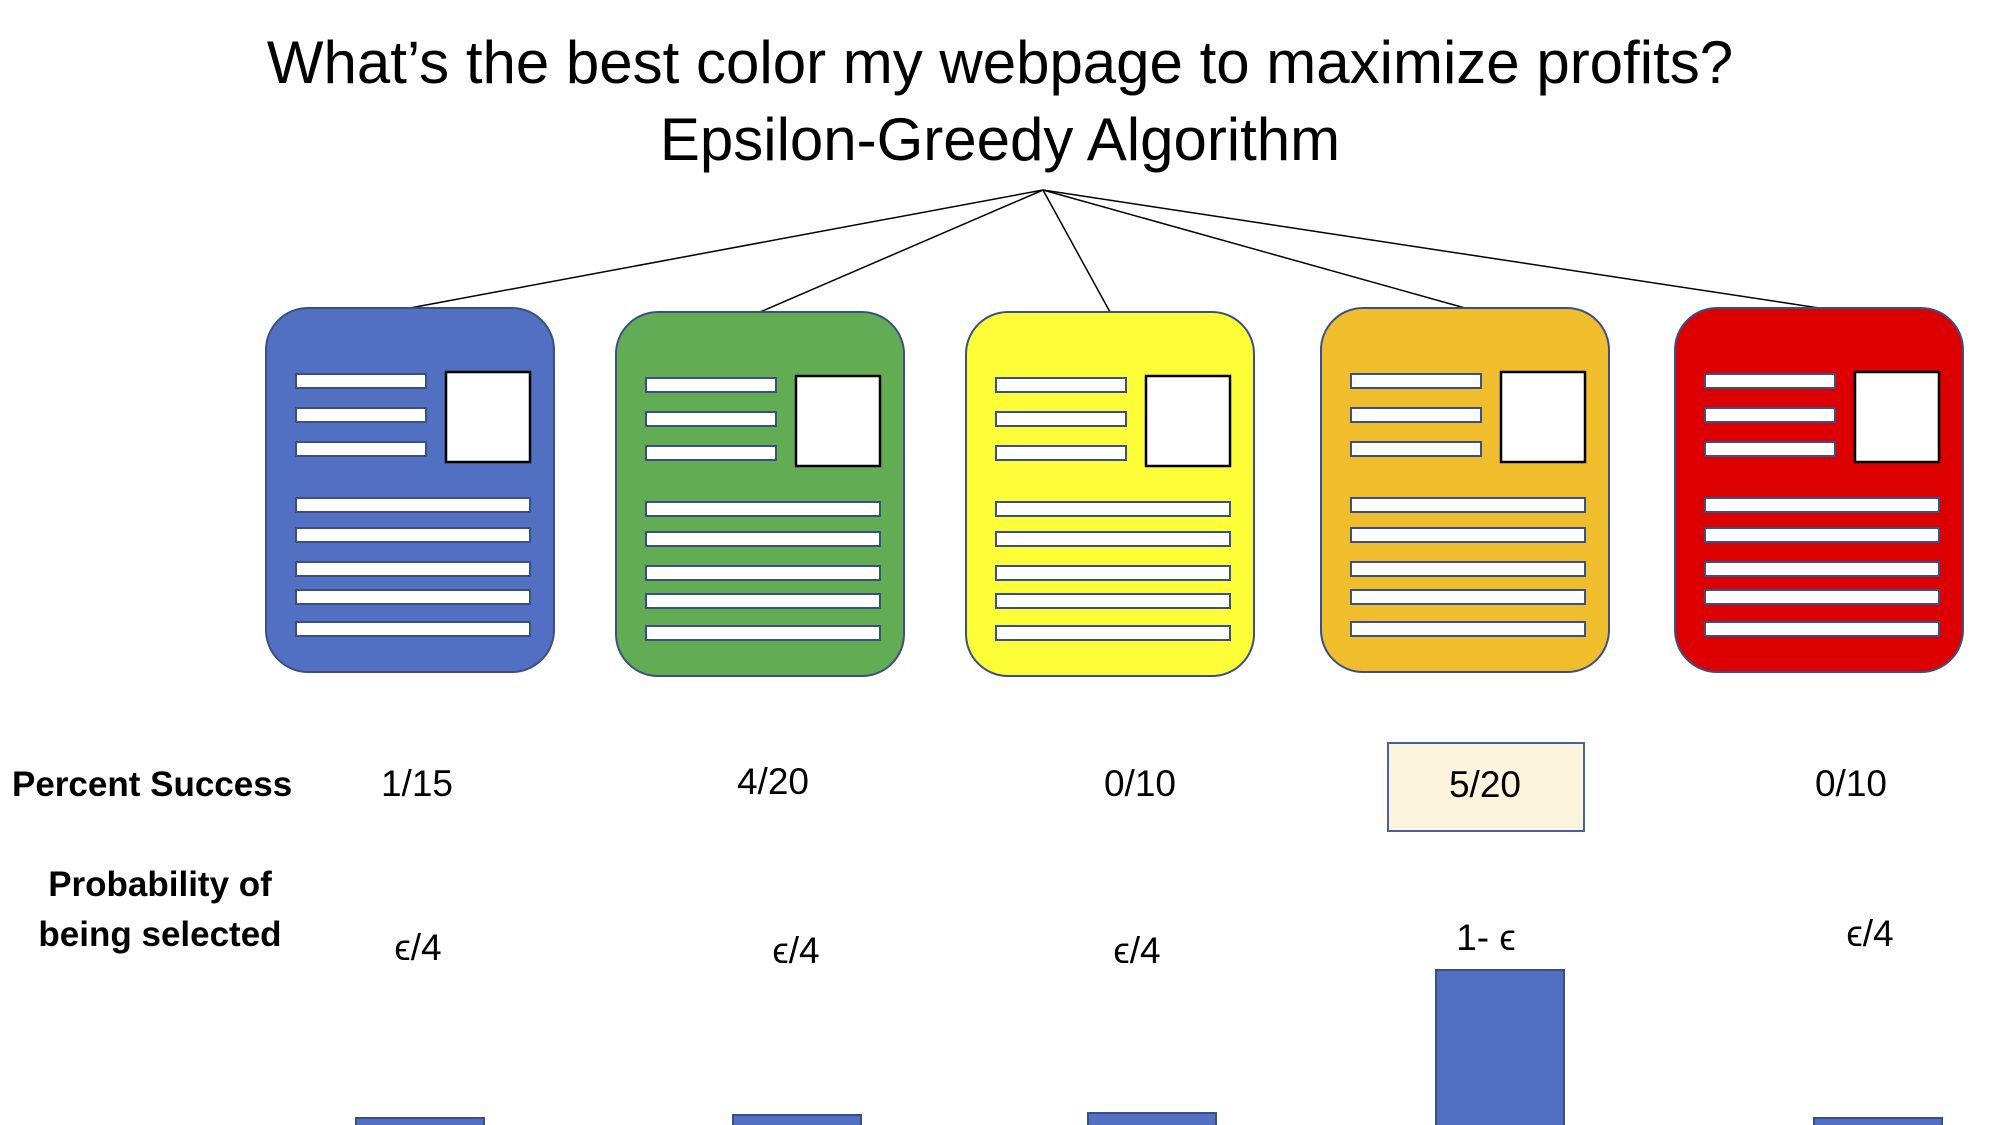 Image resolution: width=2000 pixels, height=1125 pixels. What do you see at coordinates (1076, 251) in the screenshot?
I see `connector-line-yellow` at bounding box center [1076, 251].